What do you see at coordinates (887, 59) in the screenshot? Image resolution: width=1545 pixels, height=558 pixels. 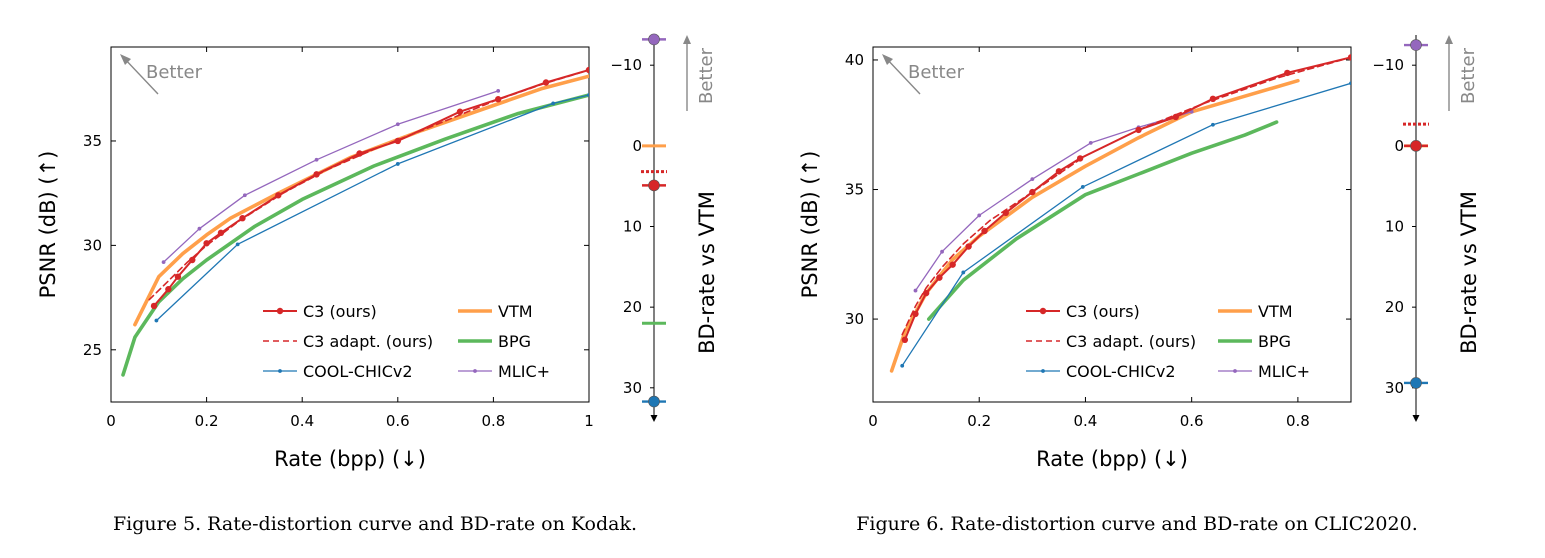 I see `better-arrowhead` at bounding box center [887, 59].